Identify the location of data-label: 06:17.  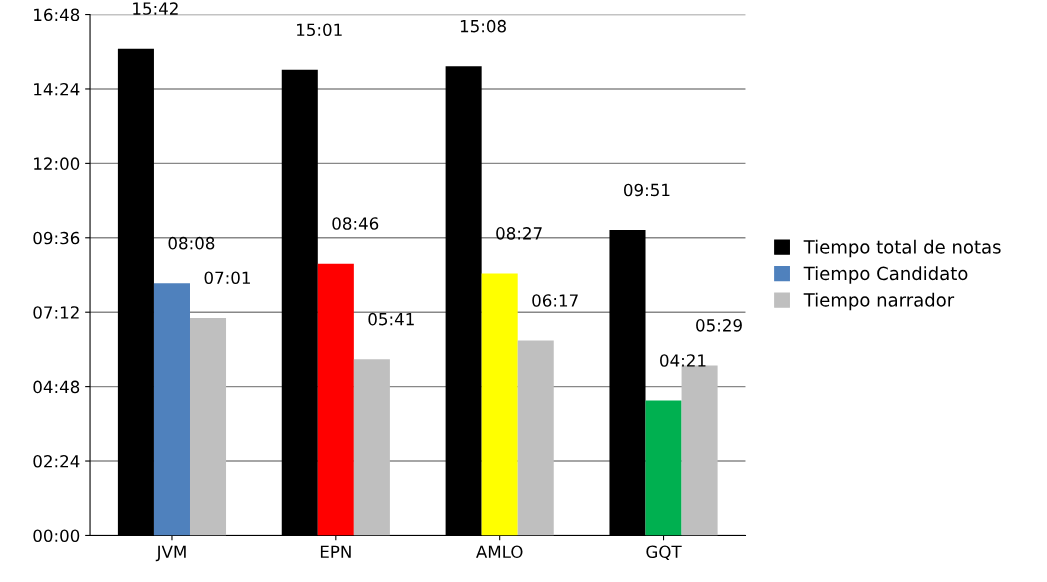
(555, 300).